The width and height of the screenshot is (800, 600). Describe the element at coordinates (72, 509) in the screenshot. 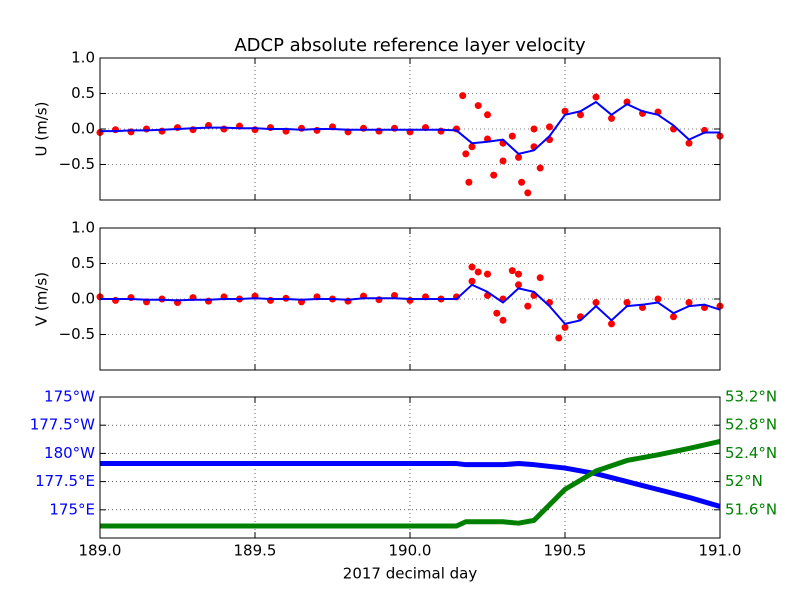

I see `y-tick-label: 175°E` at that location.